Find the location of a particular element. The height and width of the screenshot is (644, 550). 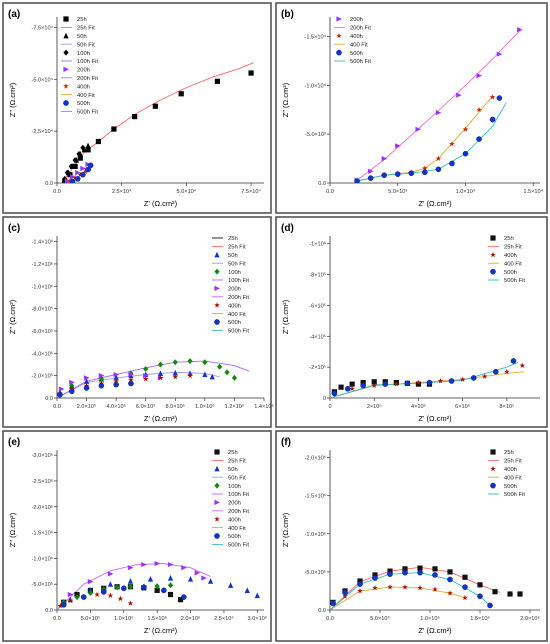

x-tick-label: 8×10⁵ is located at coordinates (506, 406).